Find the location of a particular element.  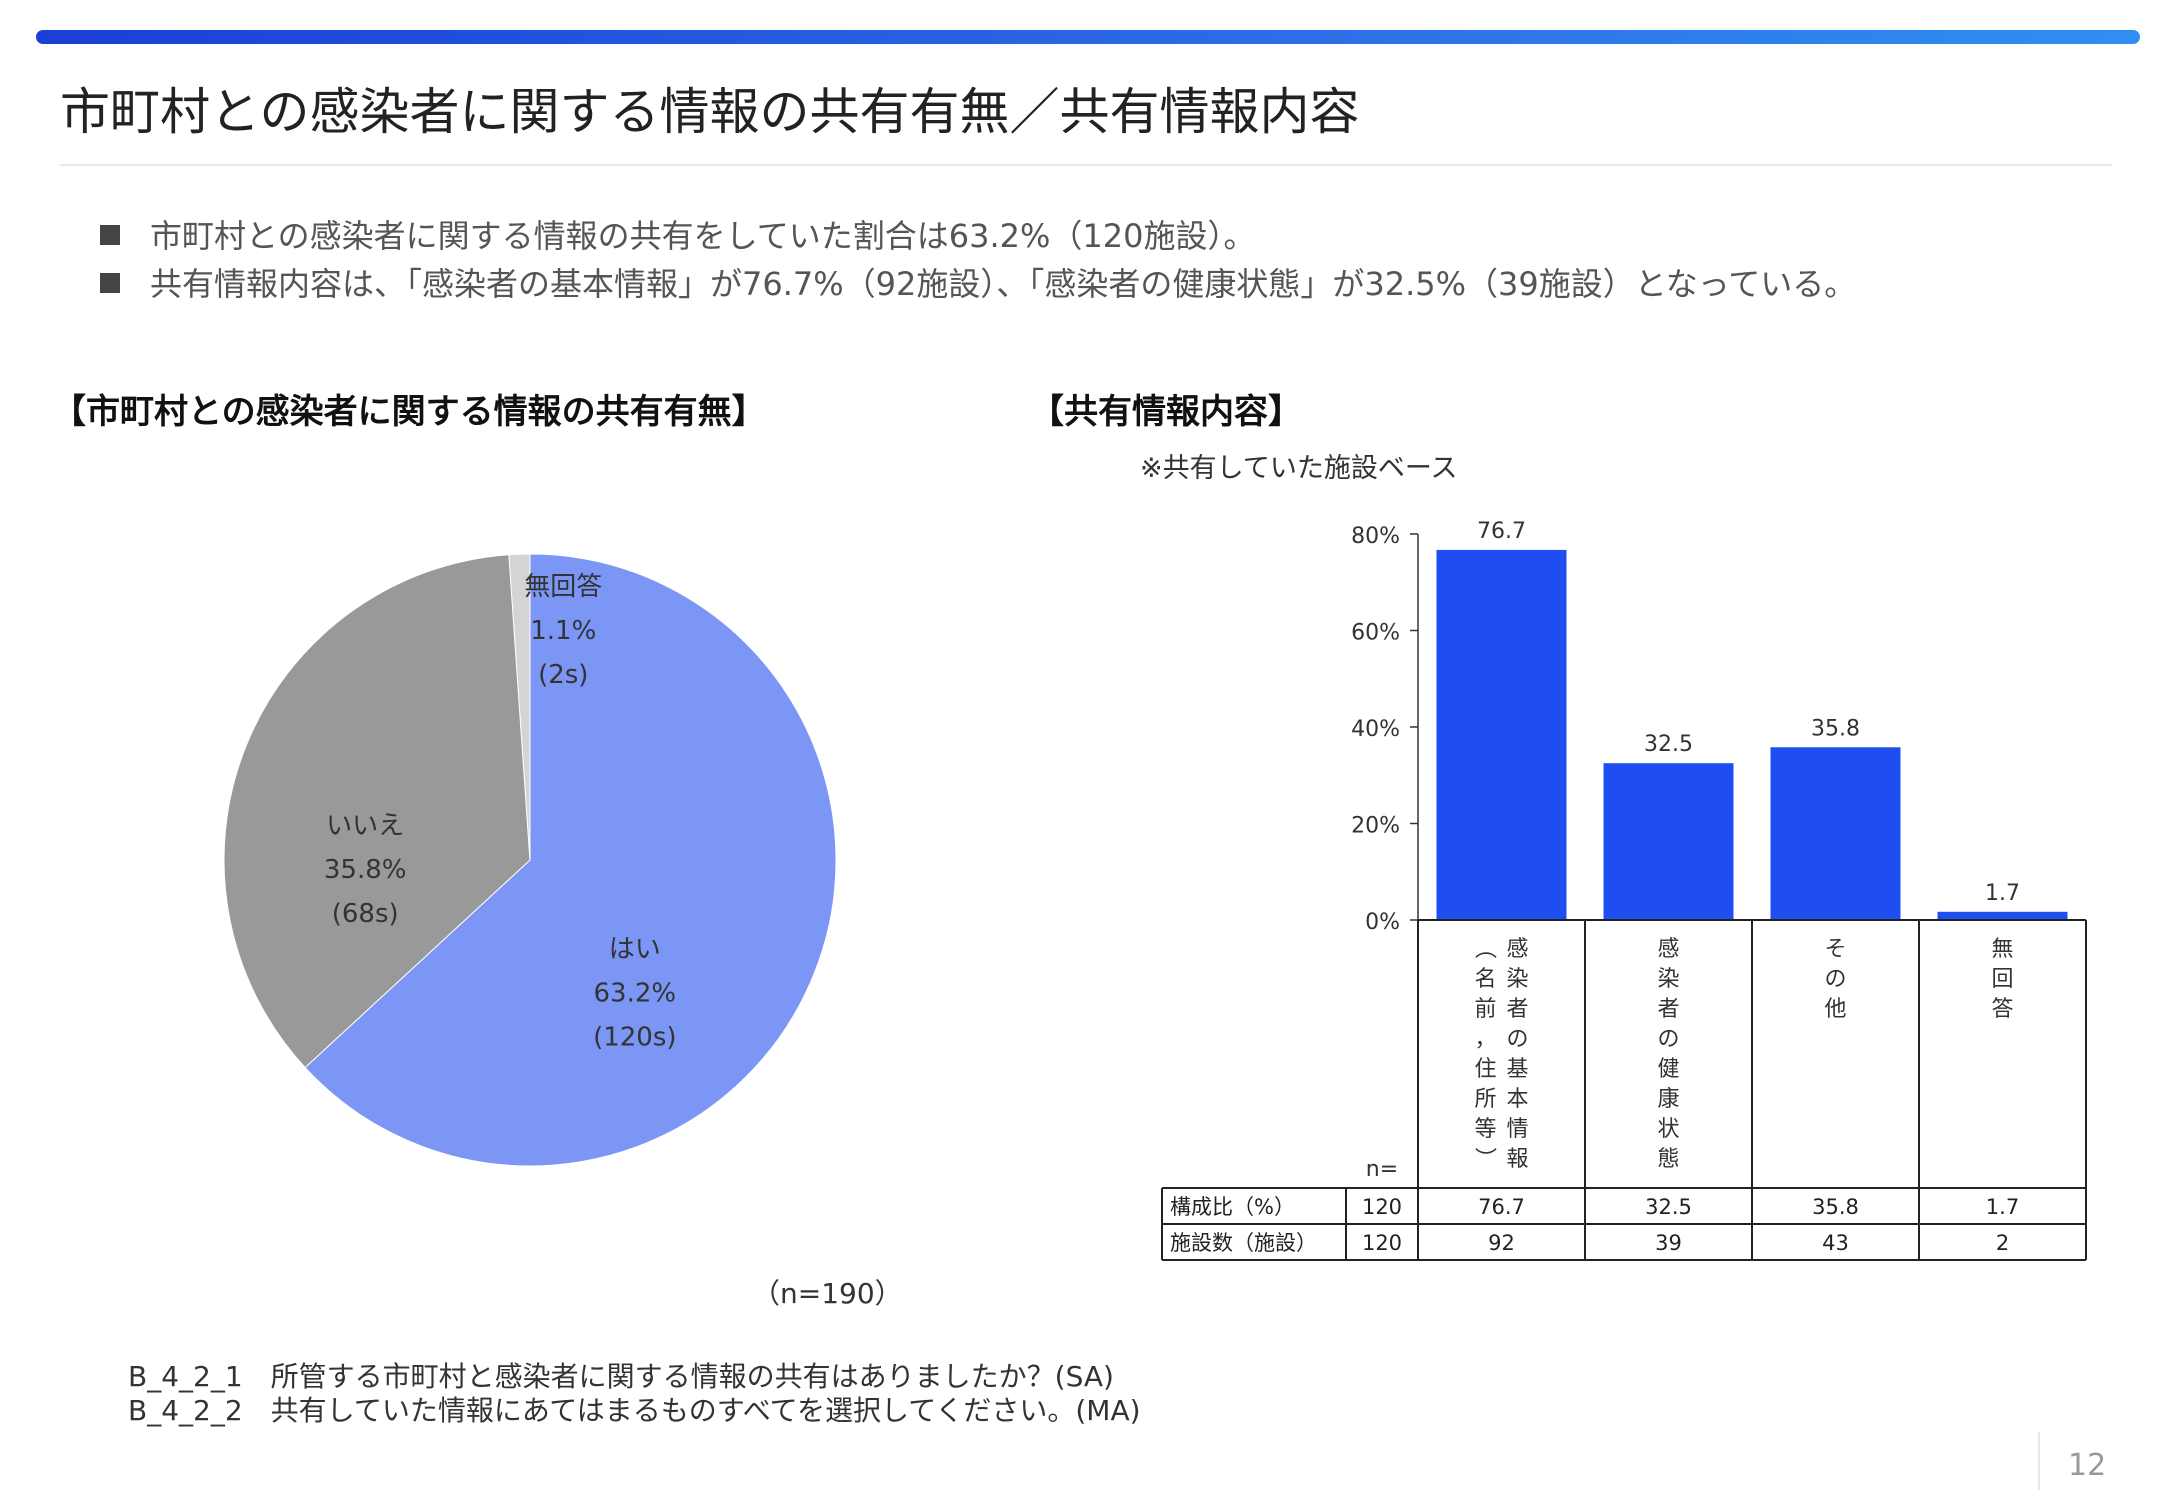

page-number: 12 is located at coordinates (2087, 1465).